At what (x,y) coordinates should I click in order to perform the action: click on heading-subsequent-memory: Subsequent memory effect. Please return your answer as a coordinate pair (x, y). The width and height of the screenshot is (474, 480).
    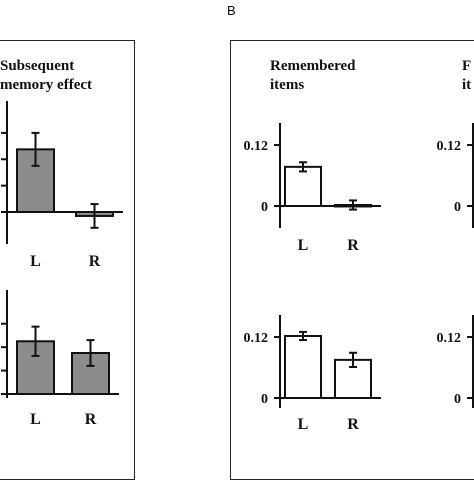
    Looking at the image, I should click on (68, 76).